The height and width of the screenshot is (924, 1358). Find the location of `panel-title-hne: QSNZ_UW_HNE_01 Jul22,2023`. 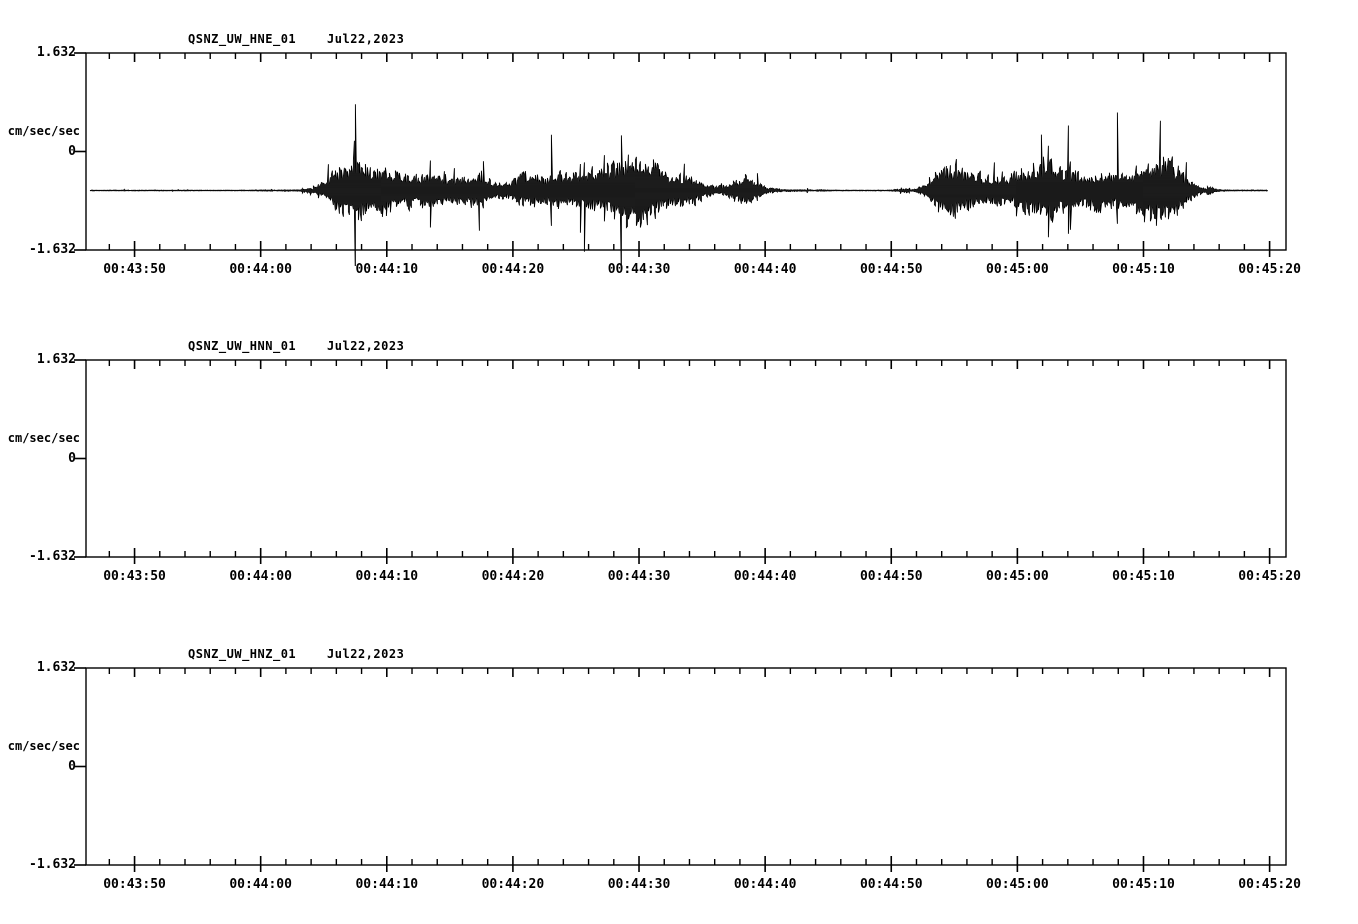

panel-title-hne: QSNZ_UW_HNE_01 Jul22,2023 is located at coordinates (296, 39).